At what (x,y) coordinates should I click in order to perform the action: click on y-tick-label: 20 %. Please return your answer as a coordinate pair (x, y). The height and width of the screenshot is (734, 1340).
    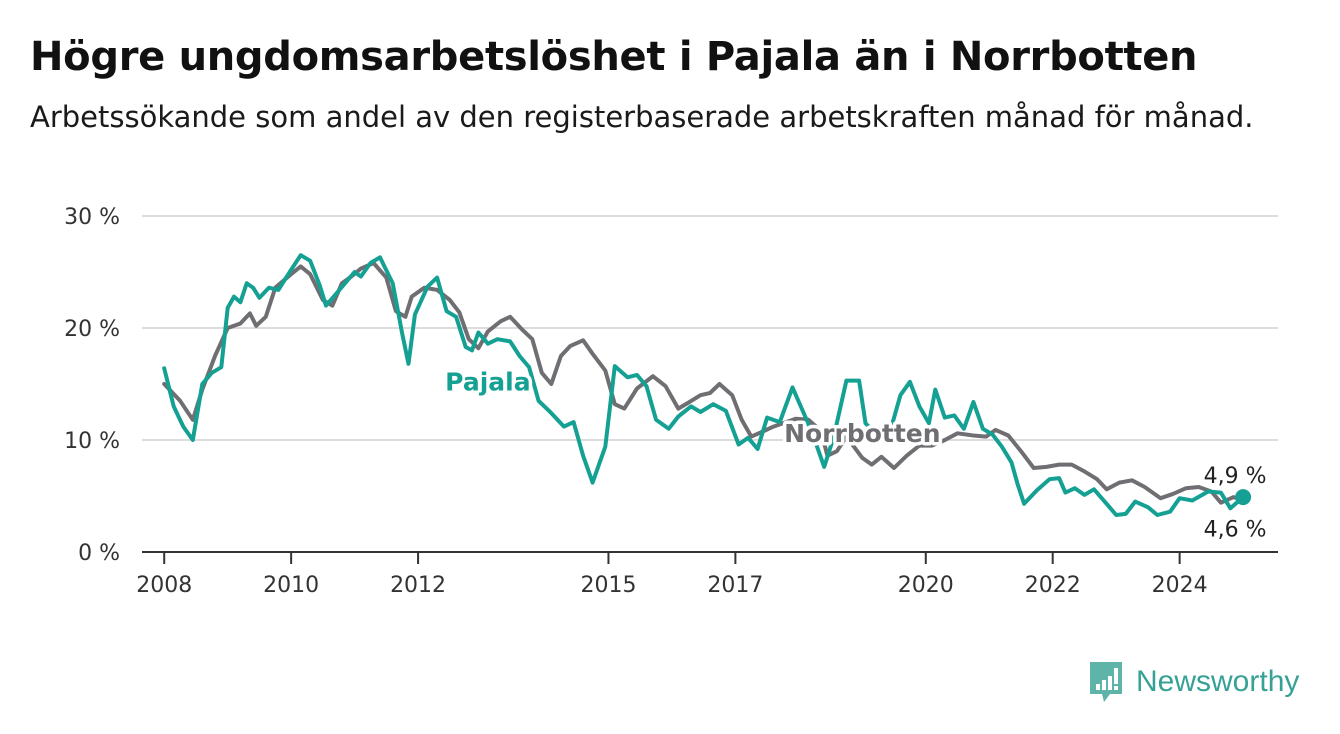
    Looking at the image, I should click on (92, 329).